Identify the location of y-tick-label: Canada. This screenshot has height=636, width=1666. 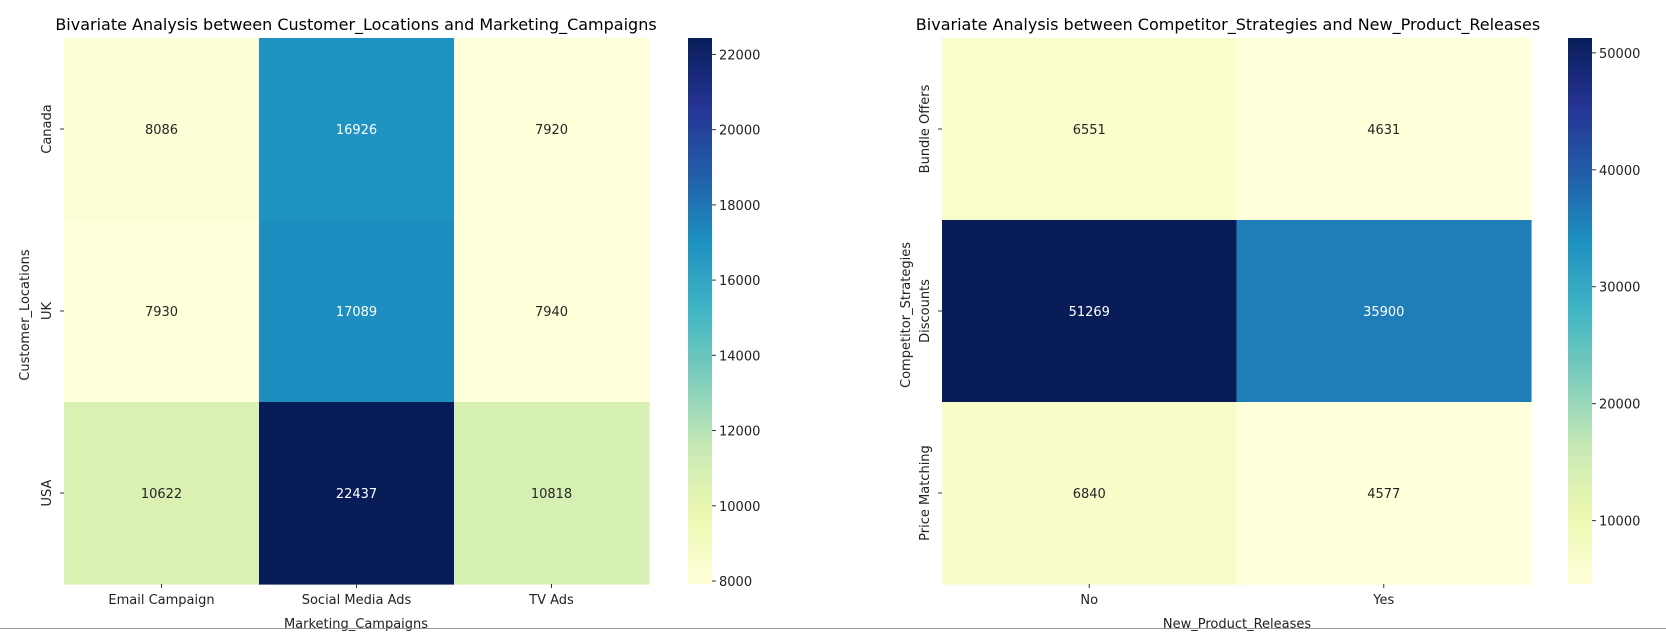
(47, 128).